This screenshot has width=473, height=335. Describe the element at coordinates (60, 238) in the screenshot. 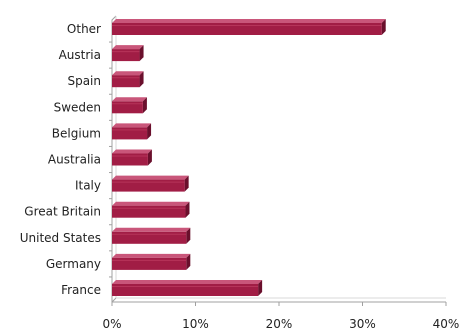

I see `category-label: United States` at that location.